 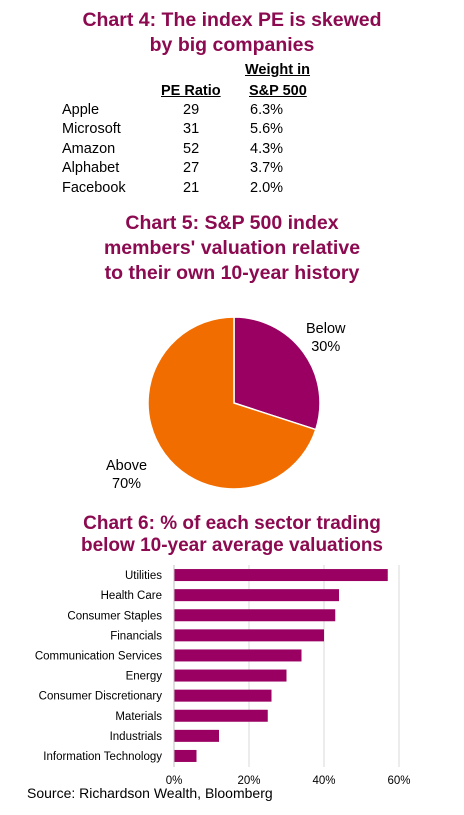 What do you see at coordinates (267, 110) in the screenshot?
I see `weight-cell: 6.3%` at bounding box center [267, 110].